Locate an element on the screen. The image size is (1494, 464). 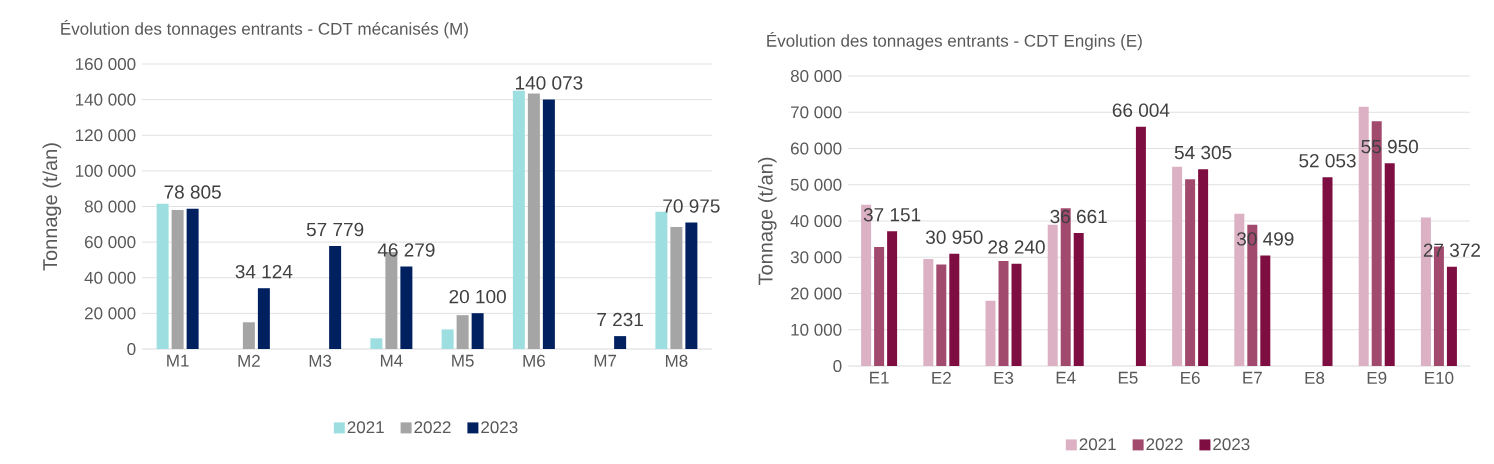
x-tick-label: E3 is located at coordinates (1004, 377).